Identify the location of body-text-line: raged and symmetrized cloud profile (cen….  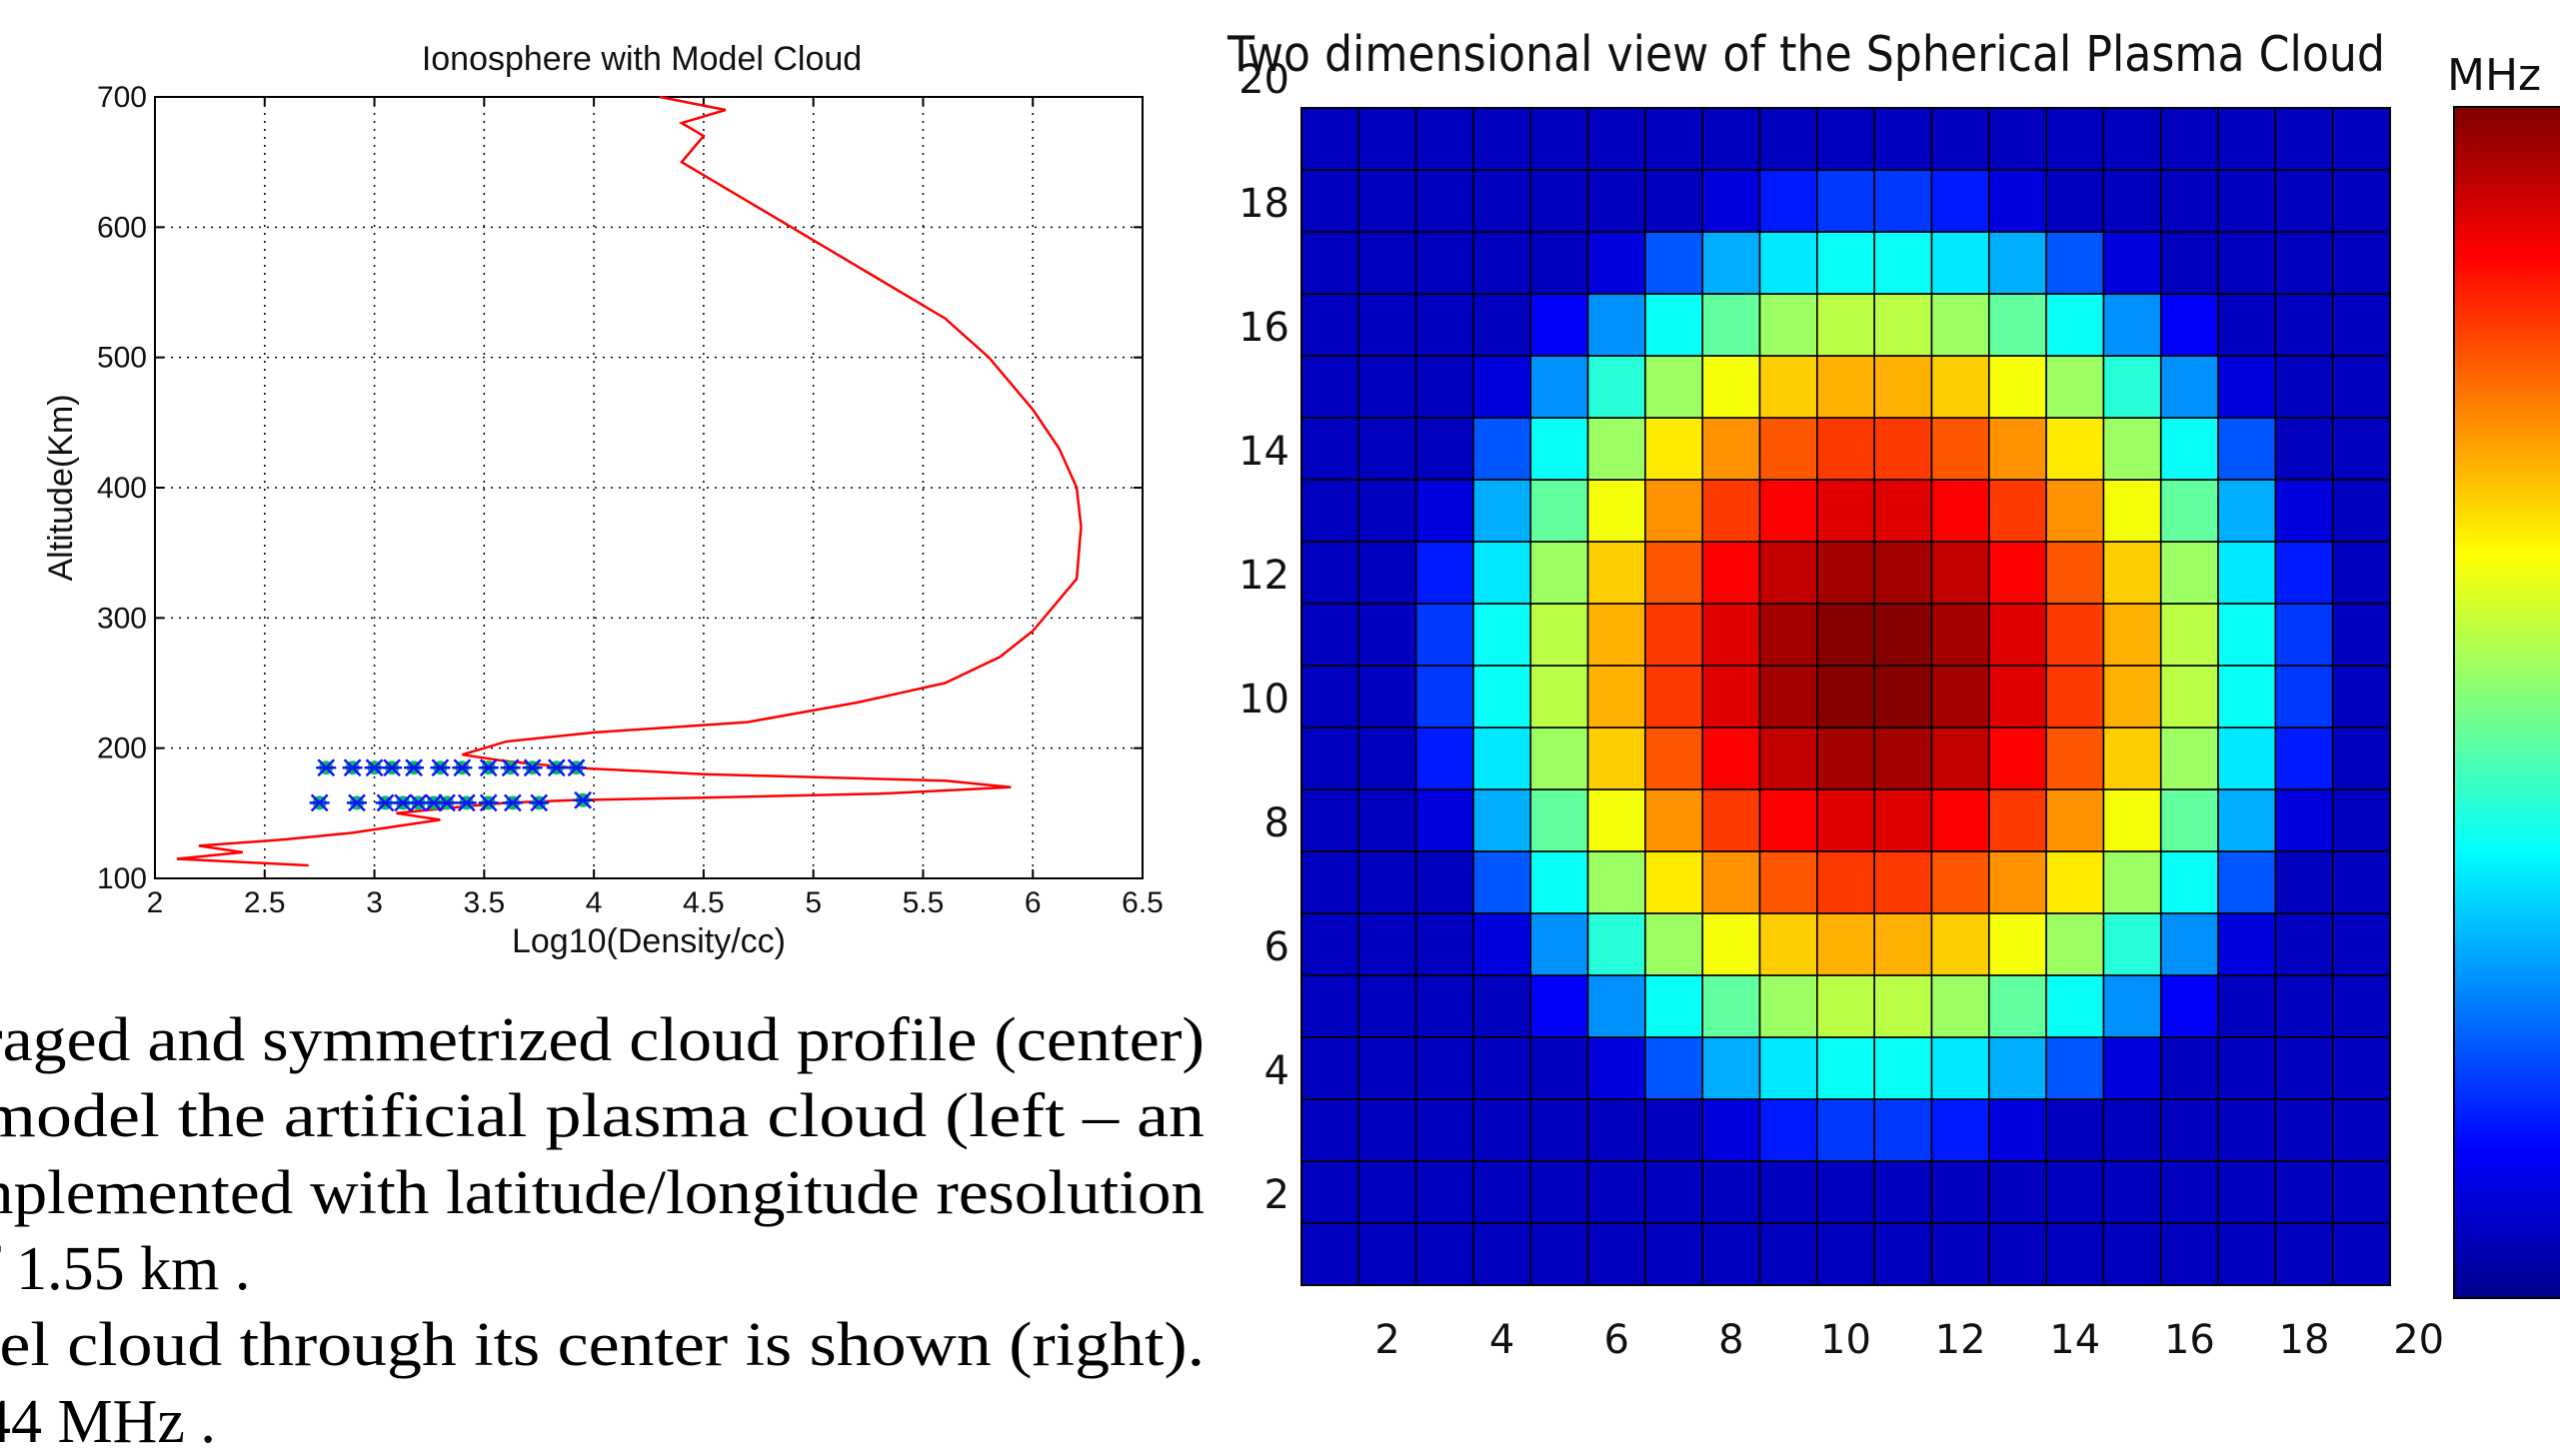
(603, 1040).